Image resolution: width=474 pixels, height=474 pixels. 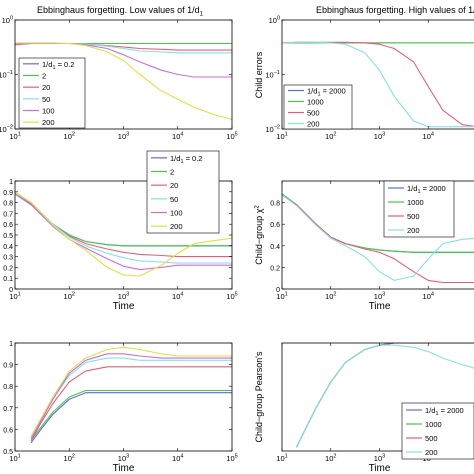 I want to click on y-axis-label: Child−group χ2, so click(x=259, y=235).